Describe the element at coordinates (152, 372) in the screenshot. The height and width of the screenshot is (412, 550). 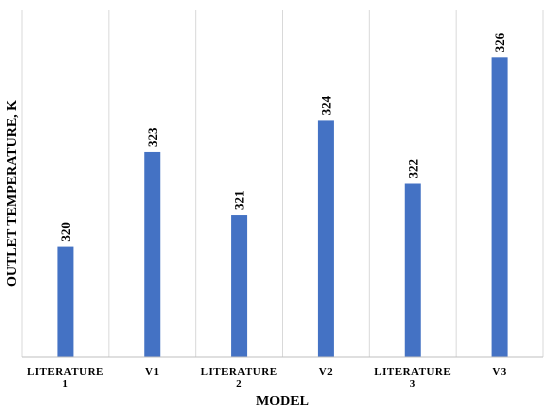
I see `x-tick-label: V1` at that location.